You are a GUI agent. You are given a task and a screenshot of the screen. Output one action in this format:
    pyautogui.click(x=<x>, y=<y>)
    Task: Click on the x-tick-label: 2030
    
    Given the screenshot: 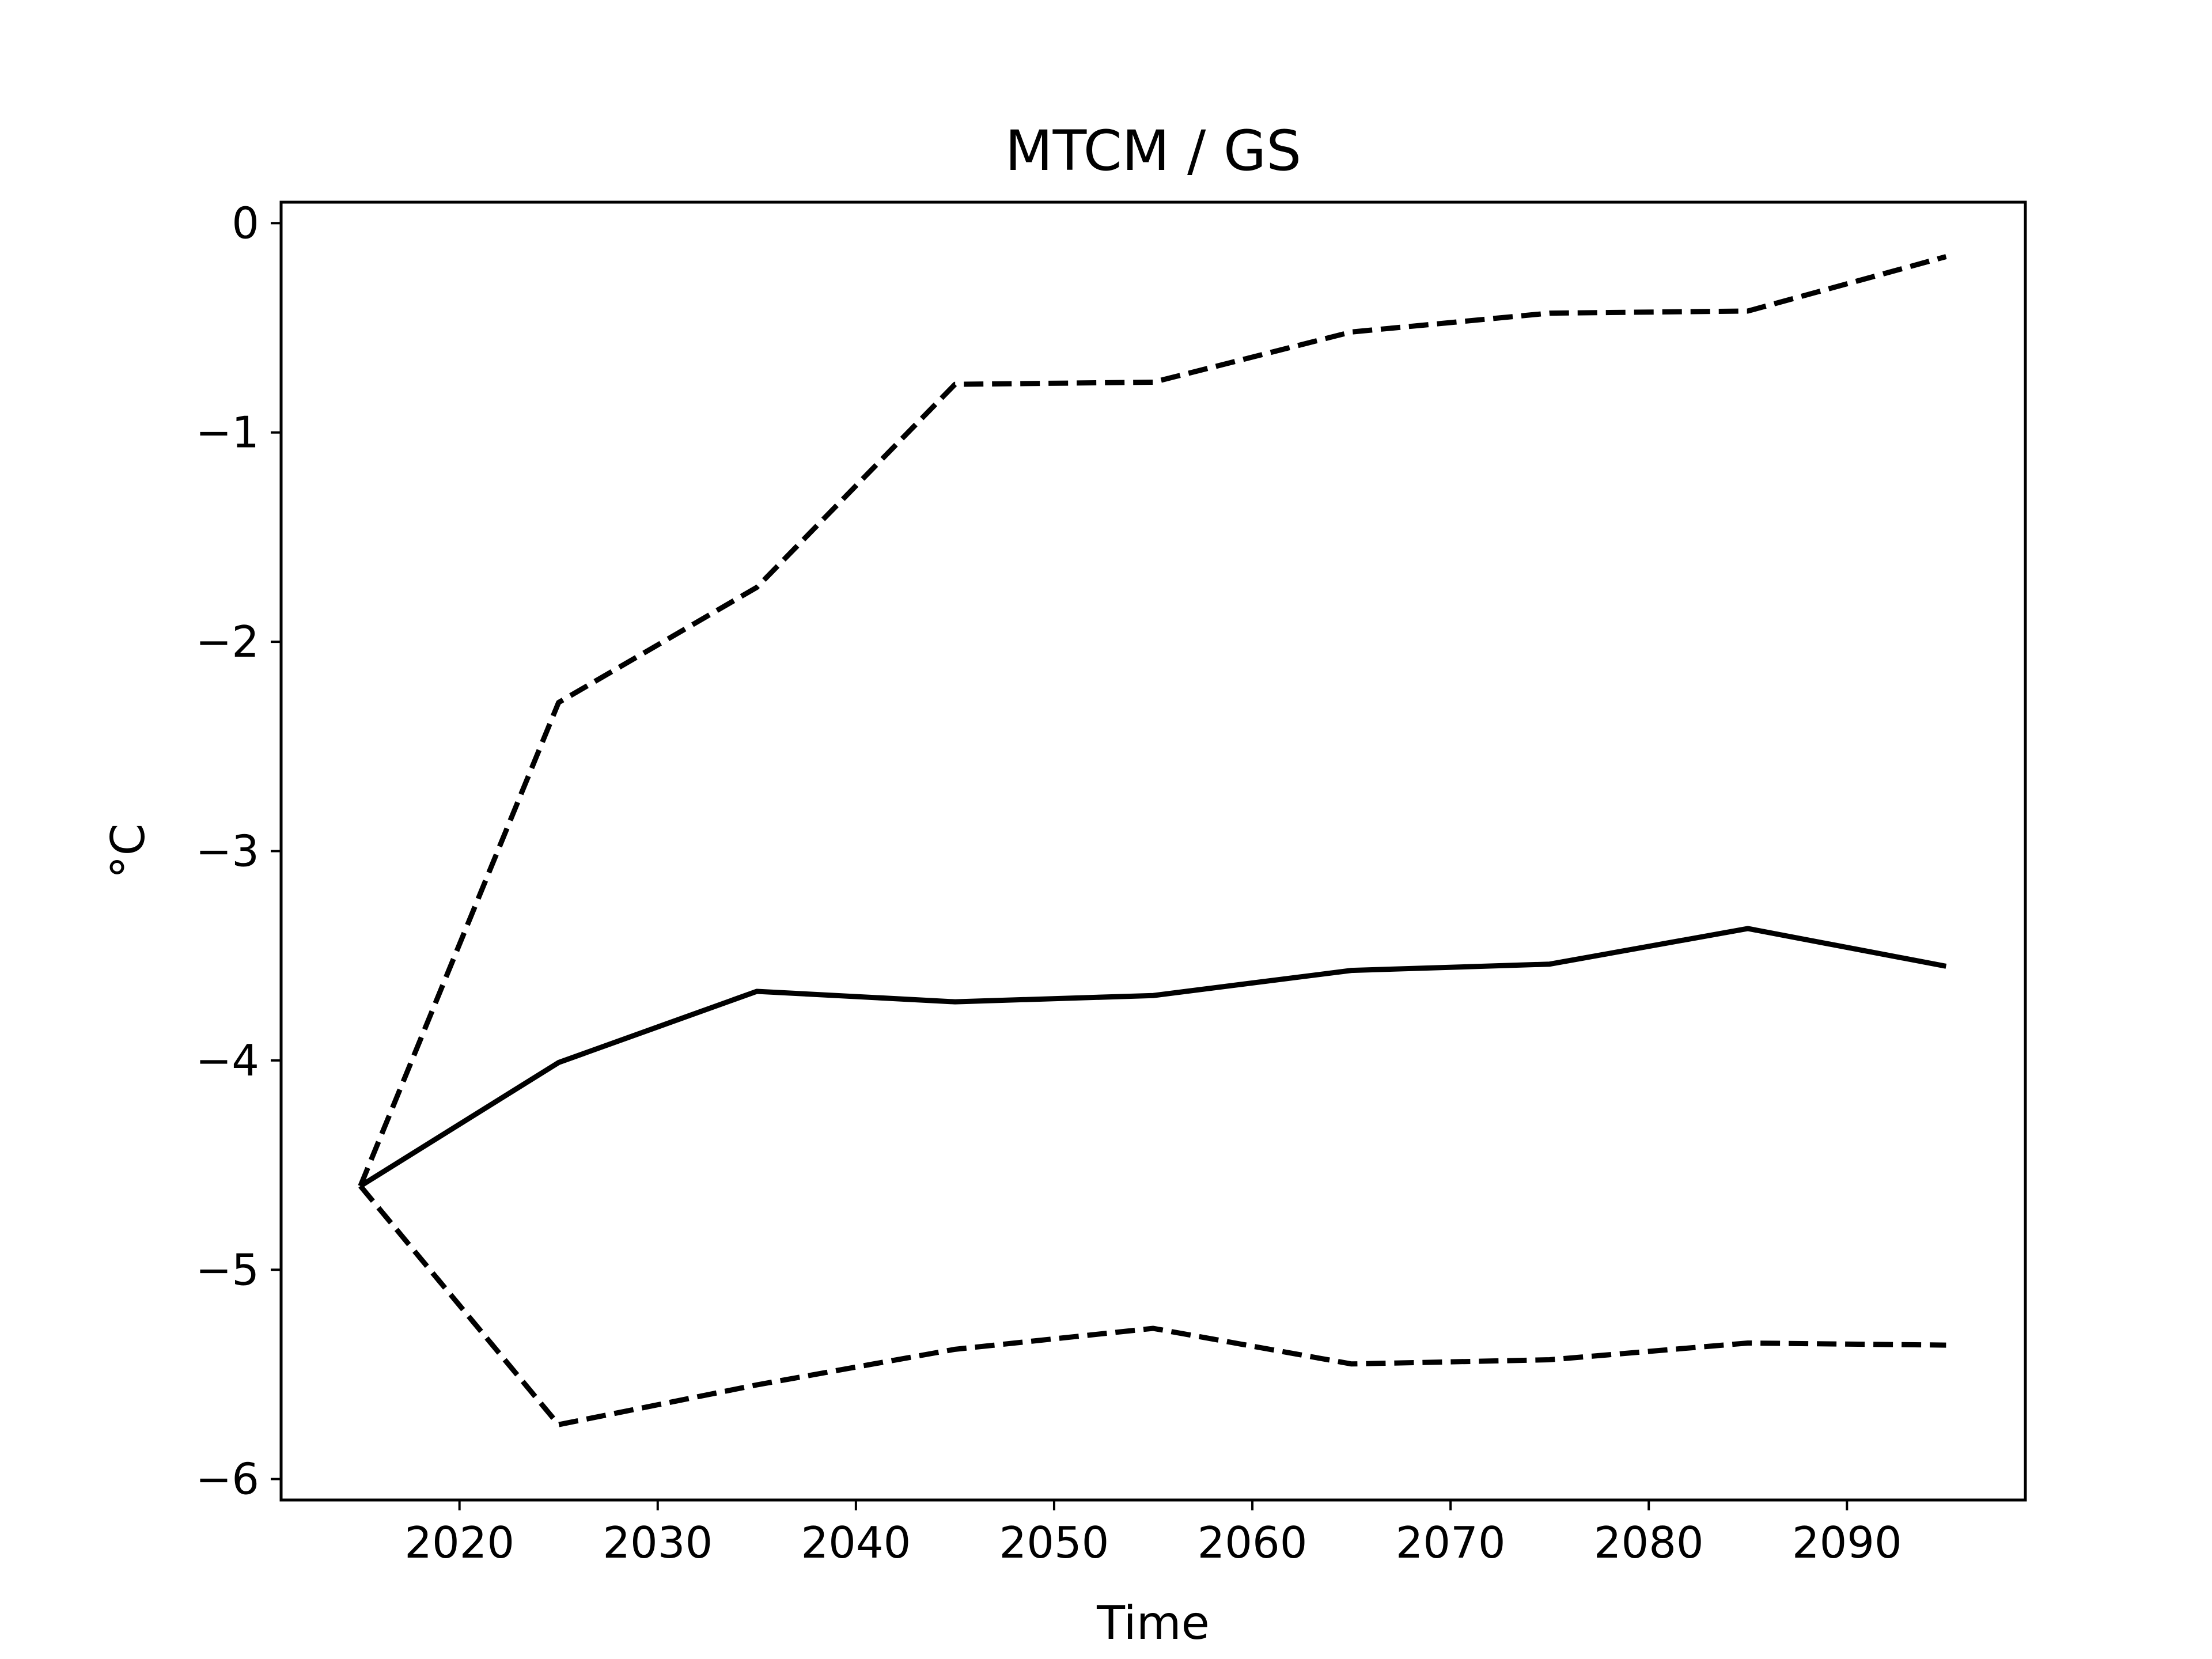 What is the action you would take?
    pyautogui.click(x=658, y=1542)
    